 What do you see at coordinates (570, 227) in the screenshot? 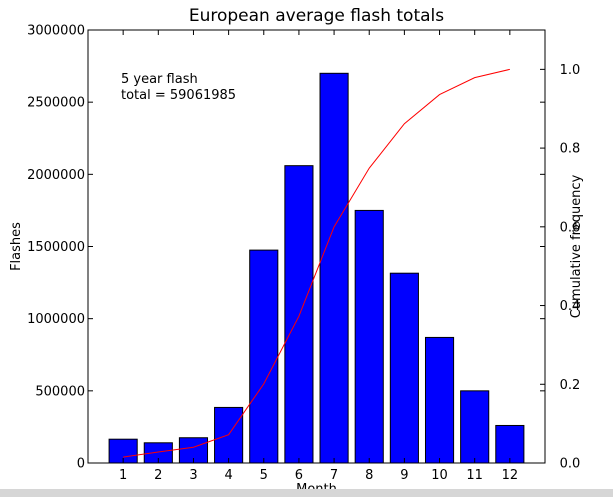
I see `y2-tick-label: 0.6` at bounding box center [570, 227].